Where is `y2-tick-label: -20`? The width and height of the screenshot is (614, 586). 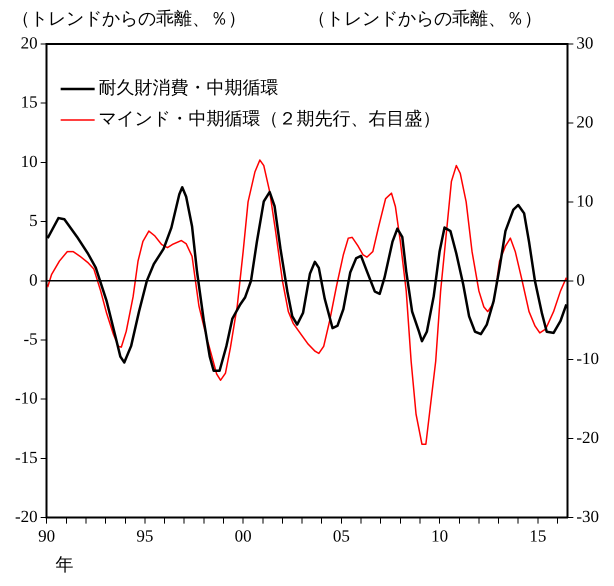 y2-tick-label: -20 is located at coordinates (588, 438).